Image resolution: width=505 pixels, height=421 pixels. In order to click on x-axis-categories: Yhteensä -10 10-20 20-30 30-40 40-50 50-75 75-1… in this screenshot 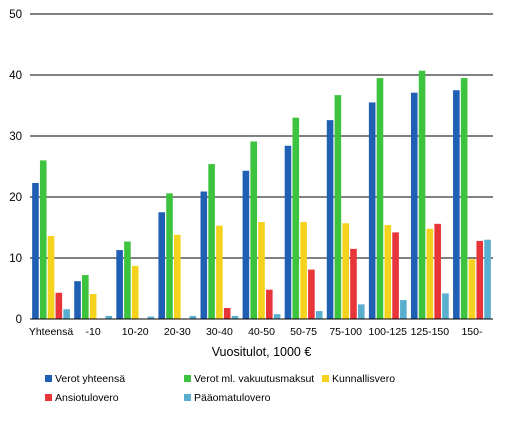, I will do `click(256, 332)`.